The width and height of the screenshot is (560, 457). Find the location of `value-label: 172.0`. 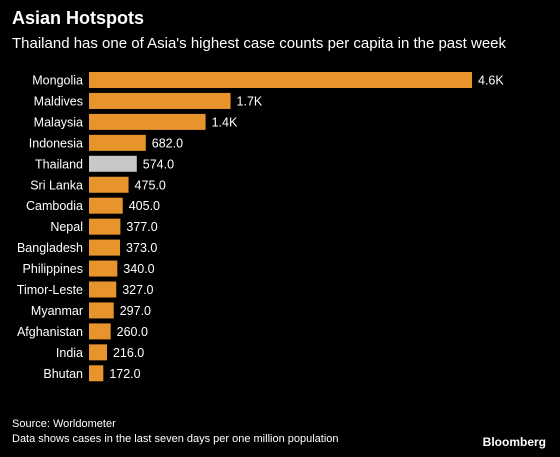

value-label: 172.0 is located at coordinates (124, 374).